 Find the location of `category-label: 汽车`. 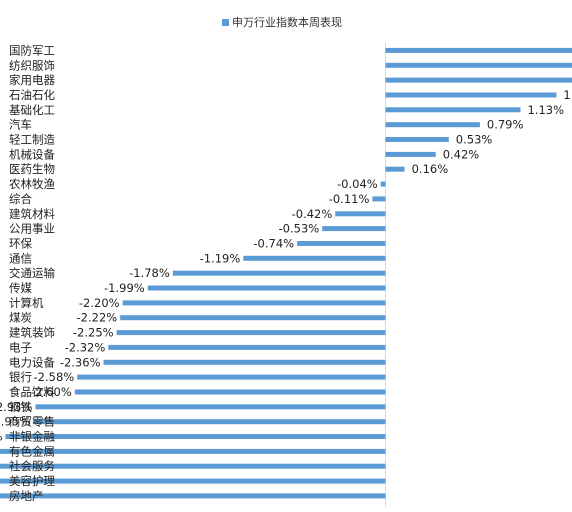

category-label: 汽车 is located at coordinates (20, 125).